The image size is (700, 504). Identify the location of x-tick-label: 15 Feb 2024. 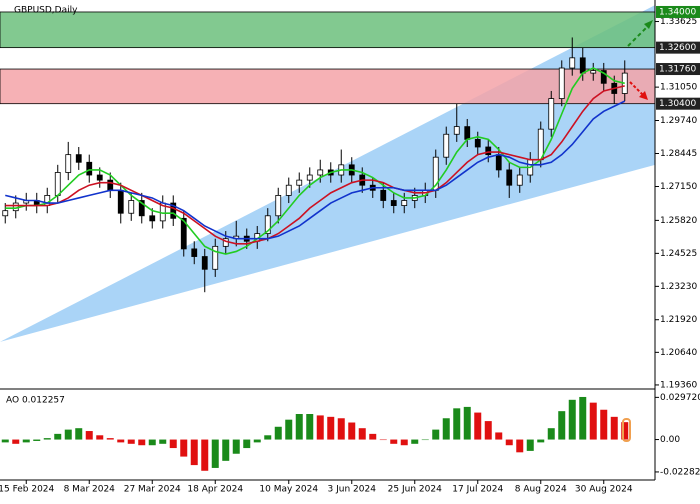
(27, 490).